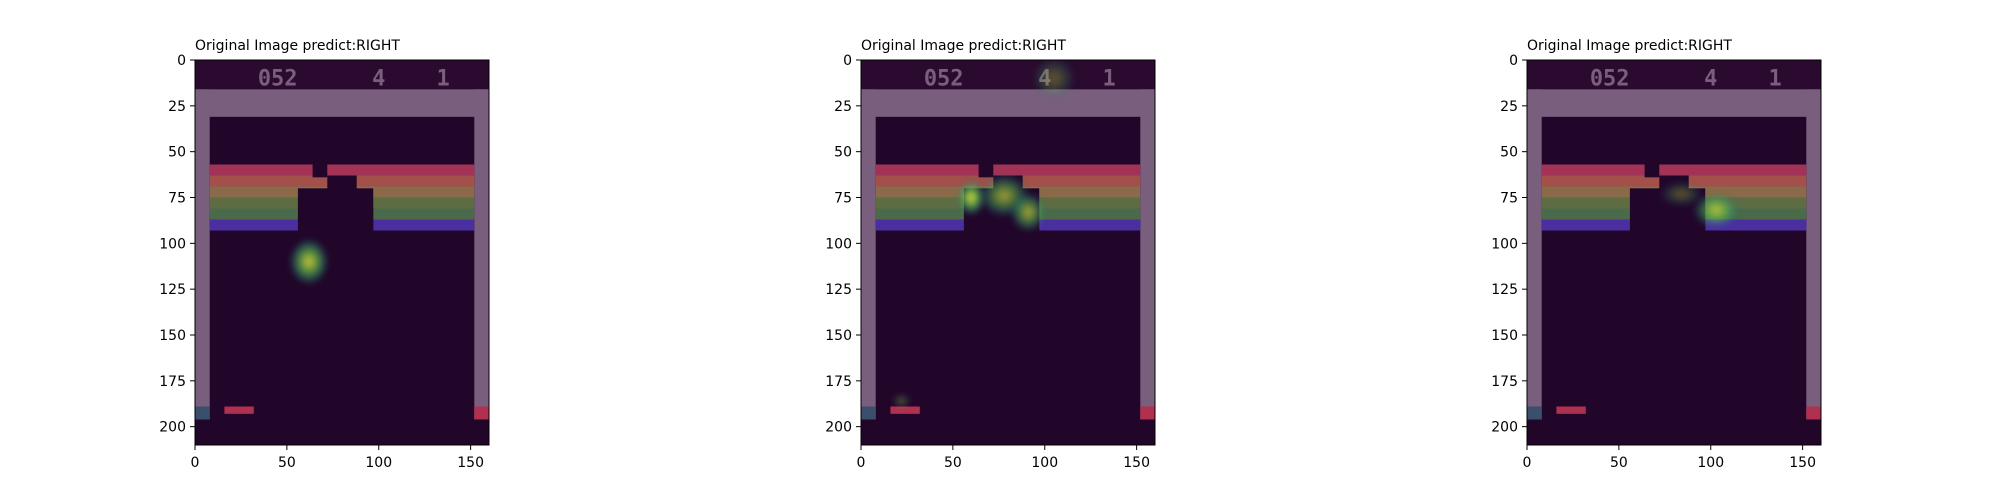 This screenshot has height=500, width=1998. I want to click on heatmap-plot-3: 052 4 1 0 50 100 150 0 25 50 75 100 125 150 175 200, so click(1656, 262).